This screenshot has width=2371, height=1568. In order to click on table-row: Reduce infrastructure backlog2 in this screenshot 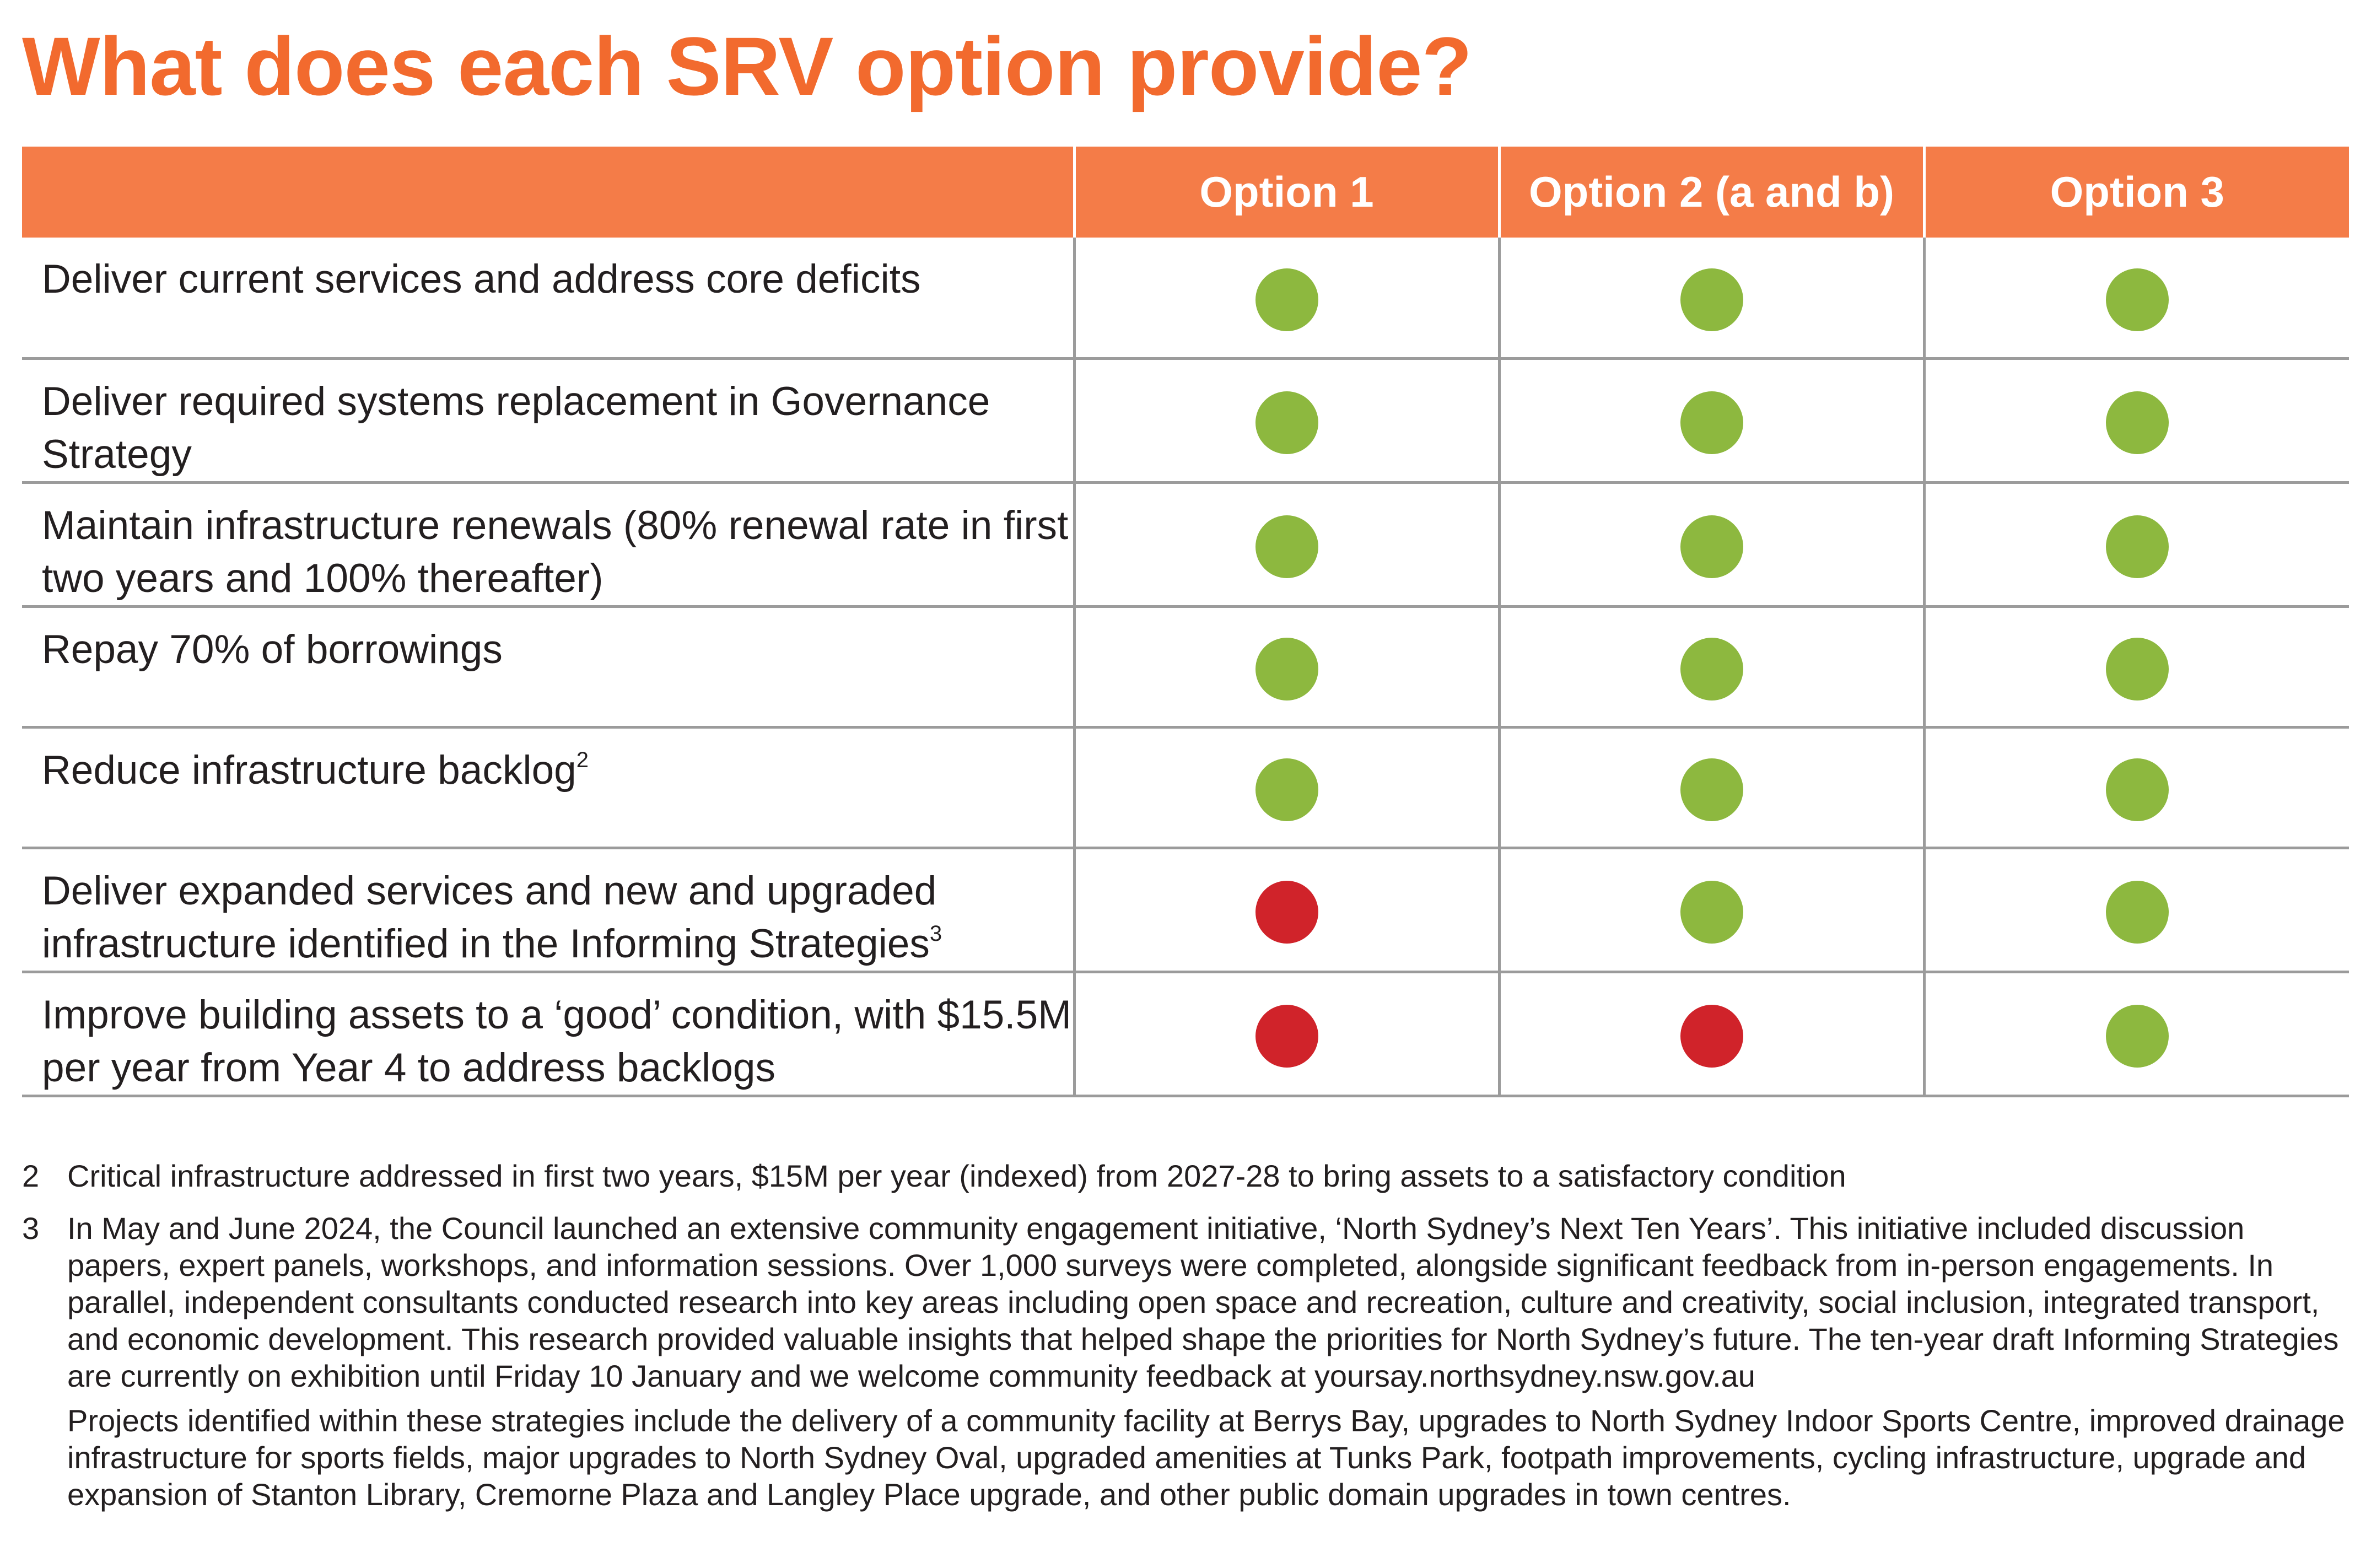, I will do `click(1185, 788)`.